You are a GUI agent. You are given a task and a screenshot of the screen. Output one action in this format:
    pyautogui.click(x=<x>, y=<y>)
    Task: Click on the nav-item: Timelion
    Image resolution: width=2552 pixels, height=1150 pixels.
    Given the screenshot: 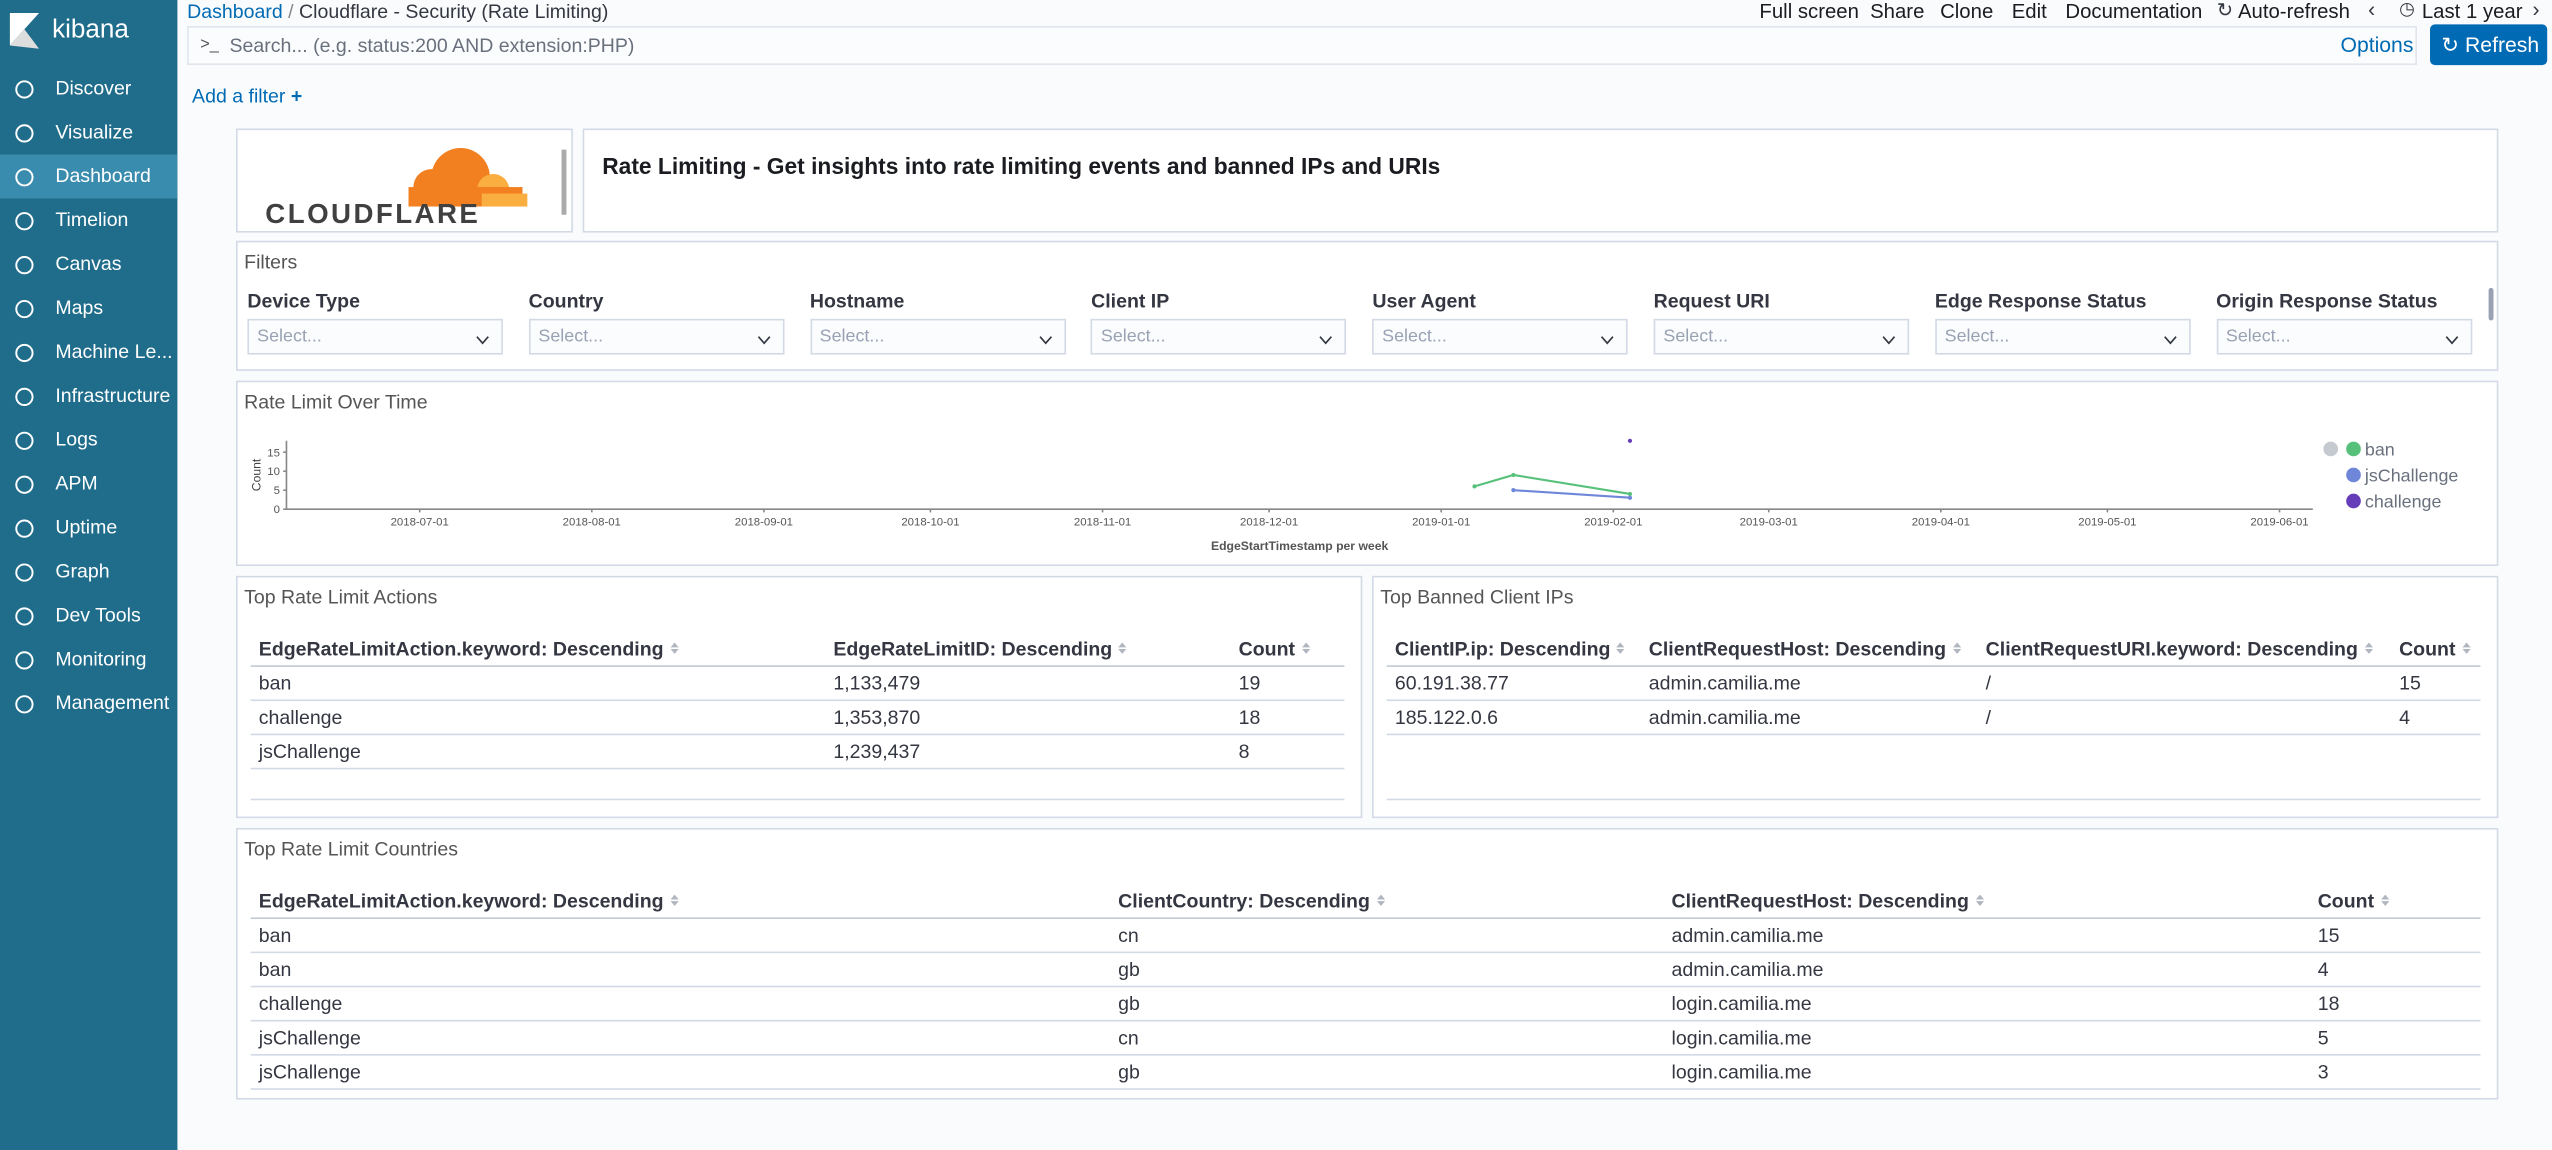 What is the action you would take?
    pyautogui.click(x=88, y=220)
    